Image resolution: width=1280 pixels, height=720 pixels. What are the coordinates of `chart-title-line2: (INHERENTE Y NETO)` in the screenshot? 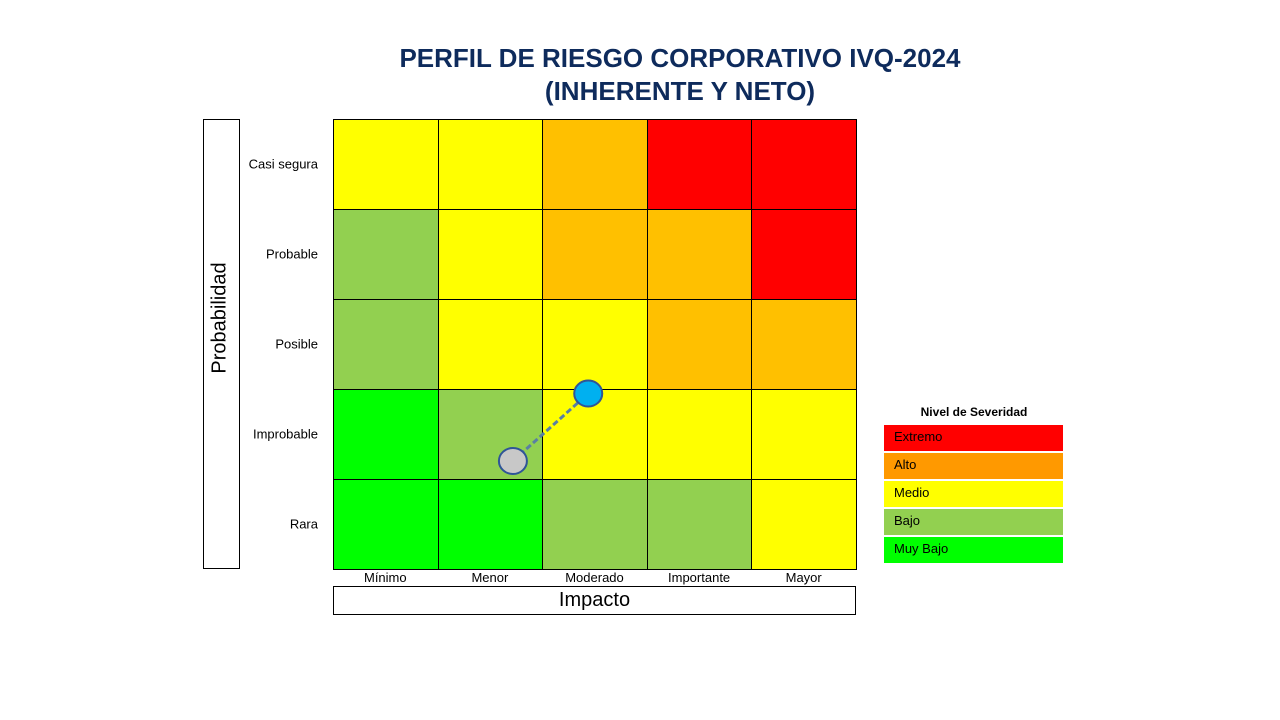 It's located at (680, 91).